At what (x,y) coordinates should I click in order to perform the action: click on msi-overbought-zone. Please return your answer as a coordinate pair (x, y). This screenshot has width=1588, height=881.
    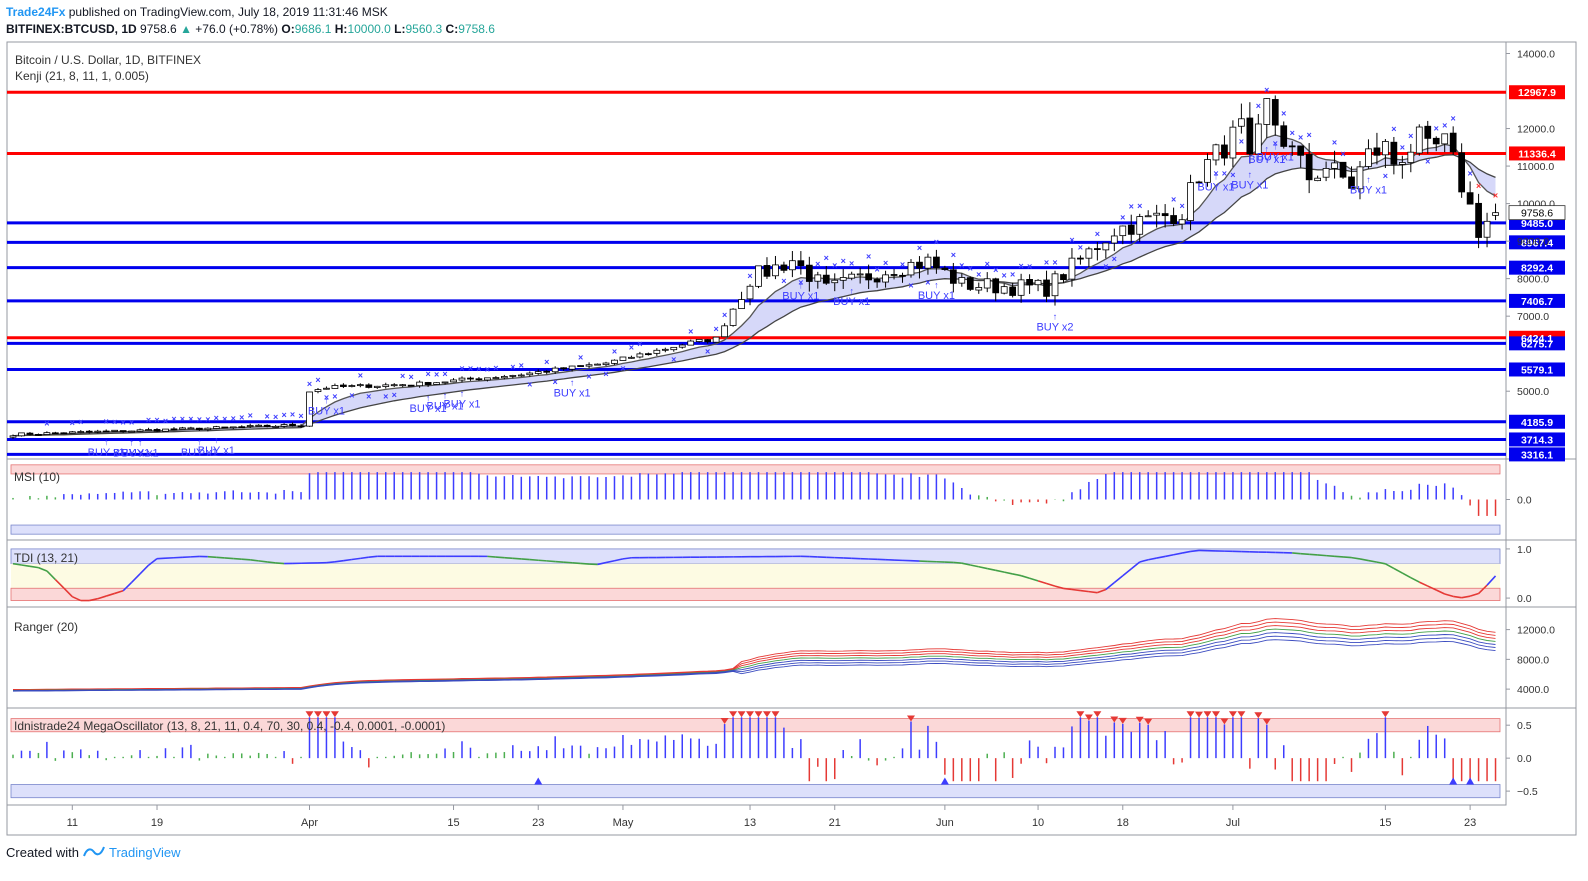
    Looking at the image, I should click on (755, 469).